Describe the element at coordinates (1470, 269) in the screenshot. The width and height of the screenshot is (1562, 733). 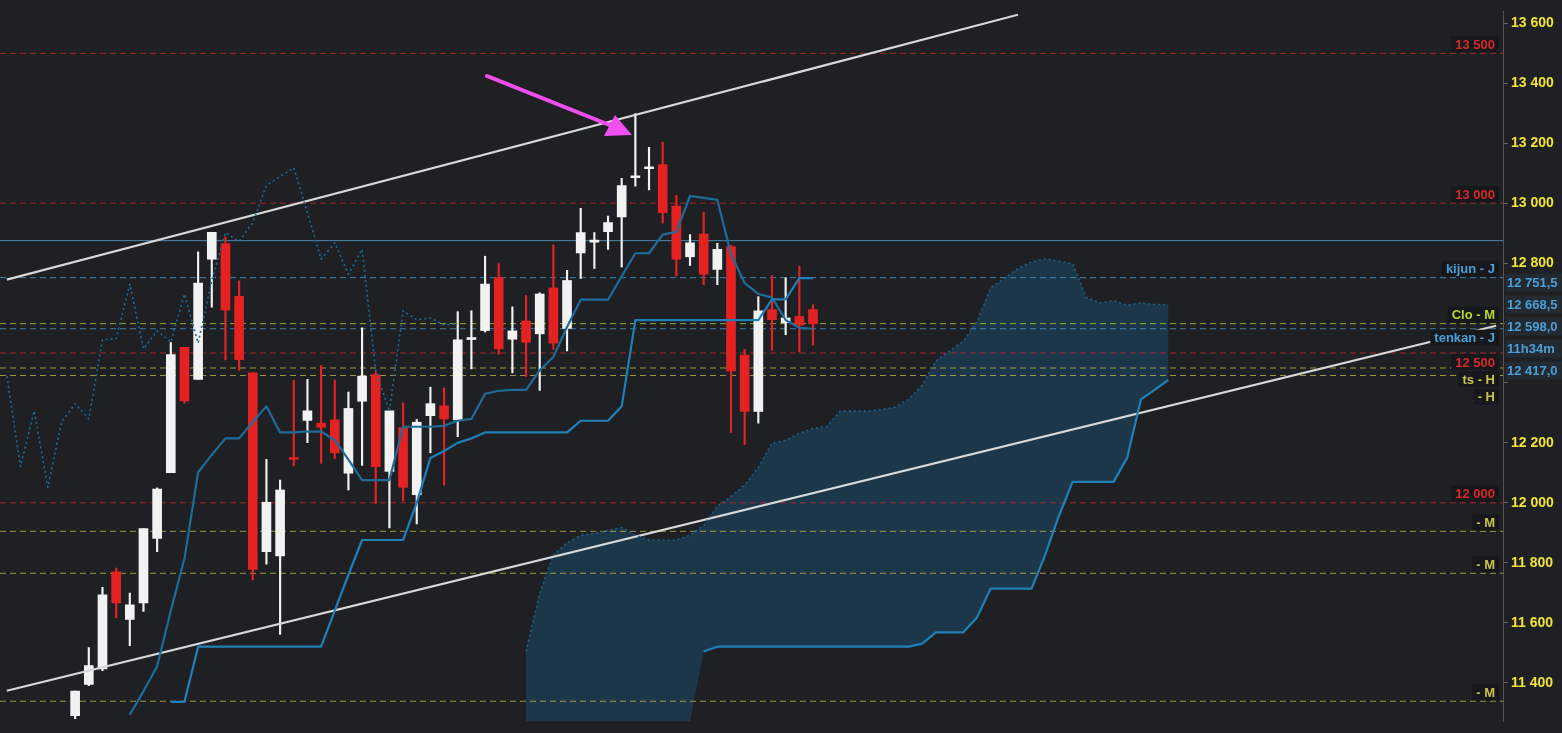
I see `ref-line-label: kijun - J` at that location.